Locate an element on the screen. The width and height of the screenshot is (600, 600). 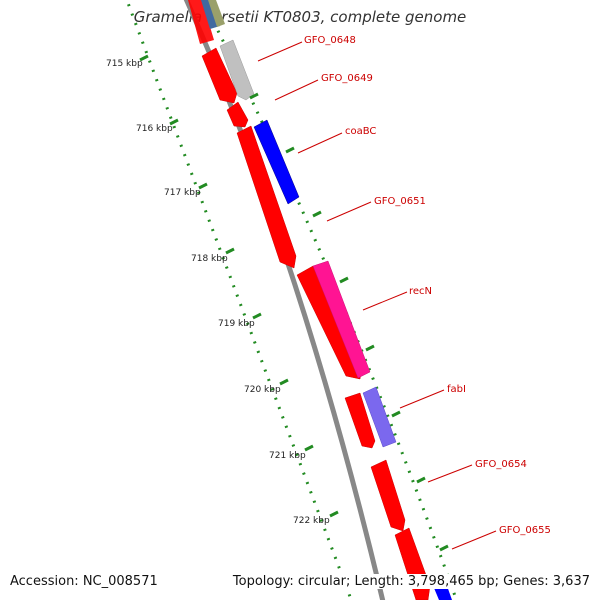
gene-GFO_0651-arrow is located at coordinates (266, 197).